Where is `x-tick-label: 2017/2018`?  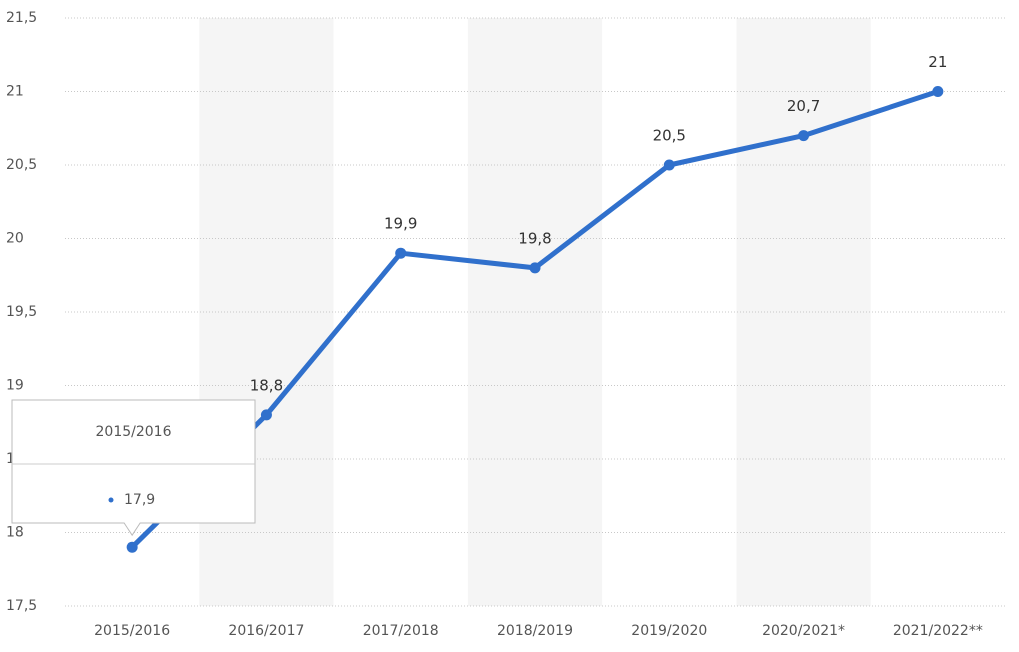
x-tick-label: 2017/2018 is located at coordinates (401, 631).